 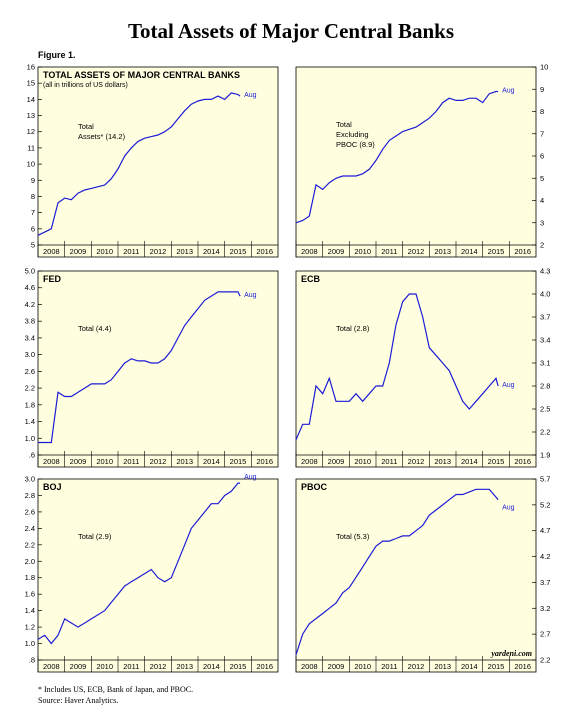 What do you see at coordinates (542, 111) in the screenshot?
I see `y-tick-label: 8` at bounding box center [542, 111].